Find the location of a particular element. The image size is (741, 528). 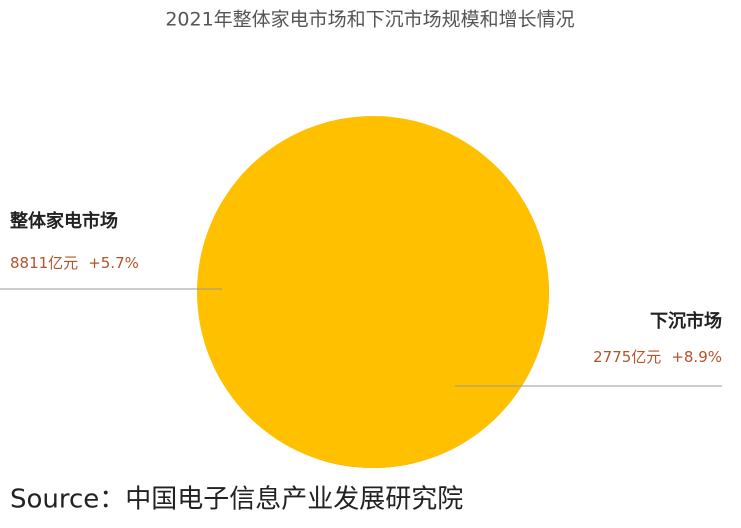

value-label-amount: 8811亿元 is located at coordinates (44, 263).